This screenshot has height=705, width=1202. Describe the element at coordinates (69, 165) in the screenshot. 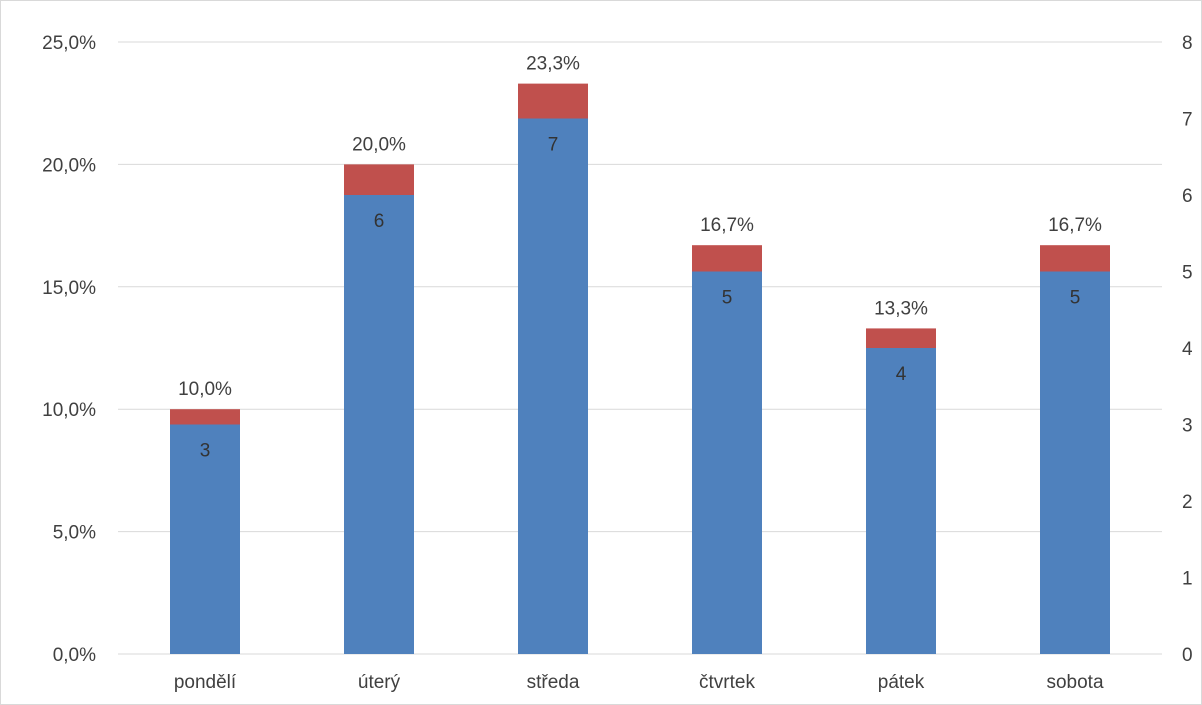

I see `left-tick-label: 20,0%` at that location.